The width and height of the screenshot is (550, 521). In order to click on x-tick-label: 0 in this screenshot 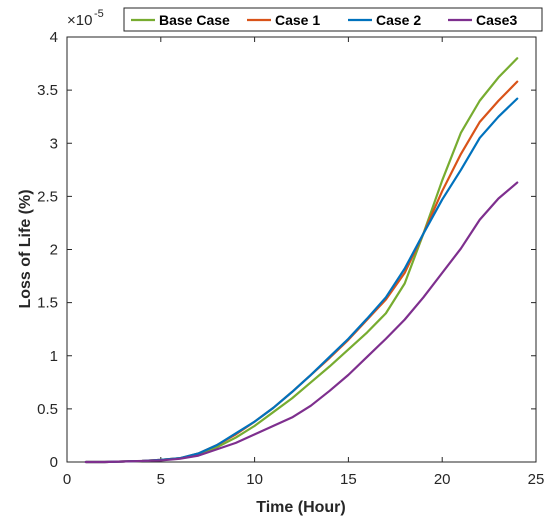, I will do `click(67, 479)`.